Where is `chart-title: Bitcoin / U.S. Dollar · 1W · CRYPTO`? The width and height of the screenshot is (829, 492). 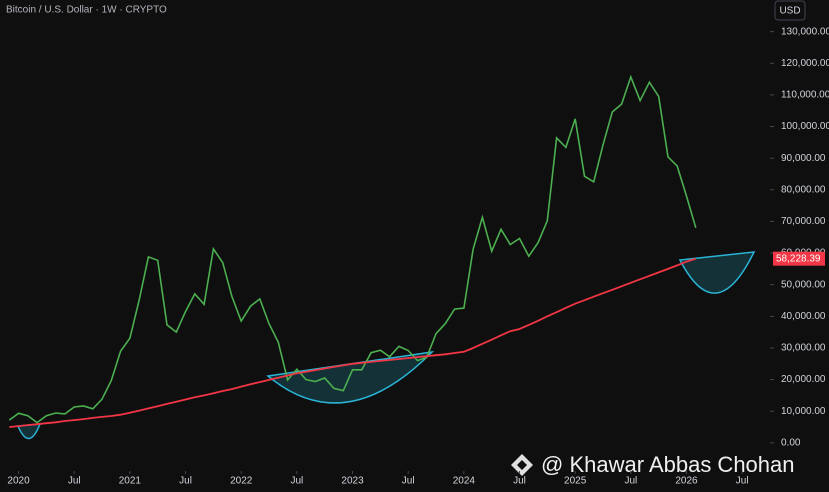 chart-title: Bitcoin / U.S. Dollar · 1W · CRYPTO is located at coordinates (86, 10).